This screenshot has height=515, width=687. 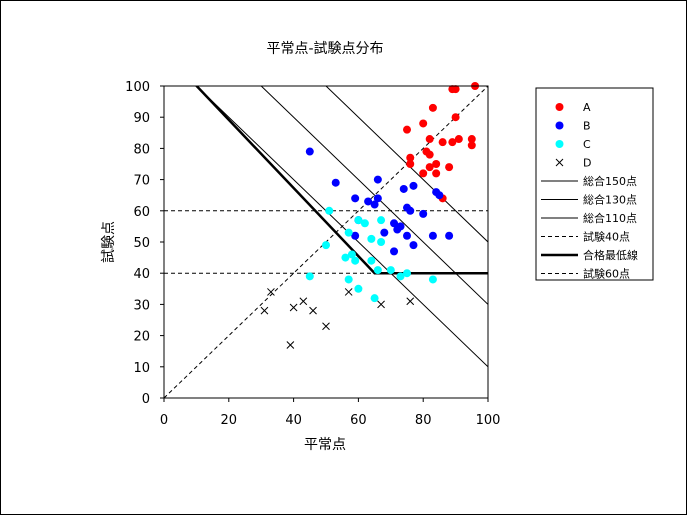 What do you see at coordinates (559, 107) in the screenshot?
I see `legend-marker-a` at bounding box center [559, 107].